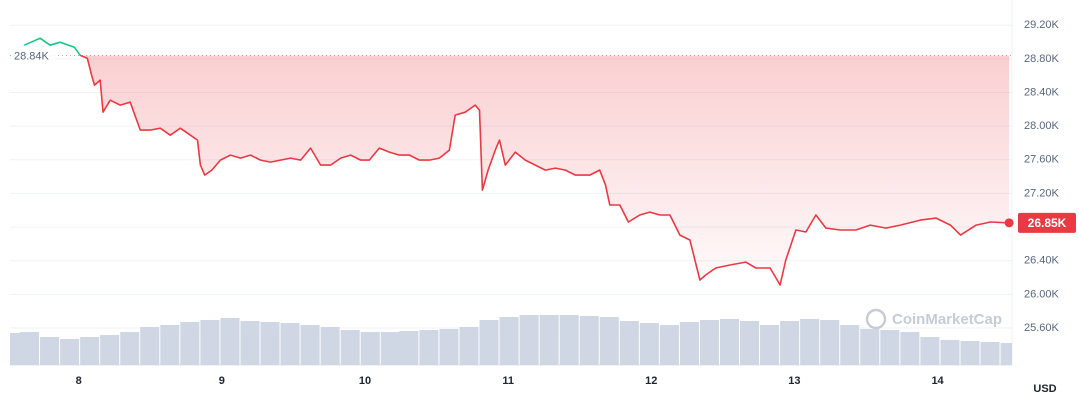 Image resolution: width=1079 pixels, height=401 pixels. I want to click on x-tick-label: 13, so click(794, 381).